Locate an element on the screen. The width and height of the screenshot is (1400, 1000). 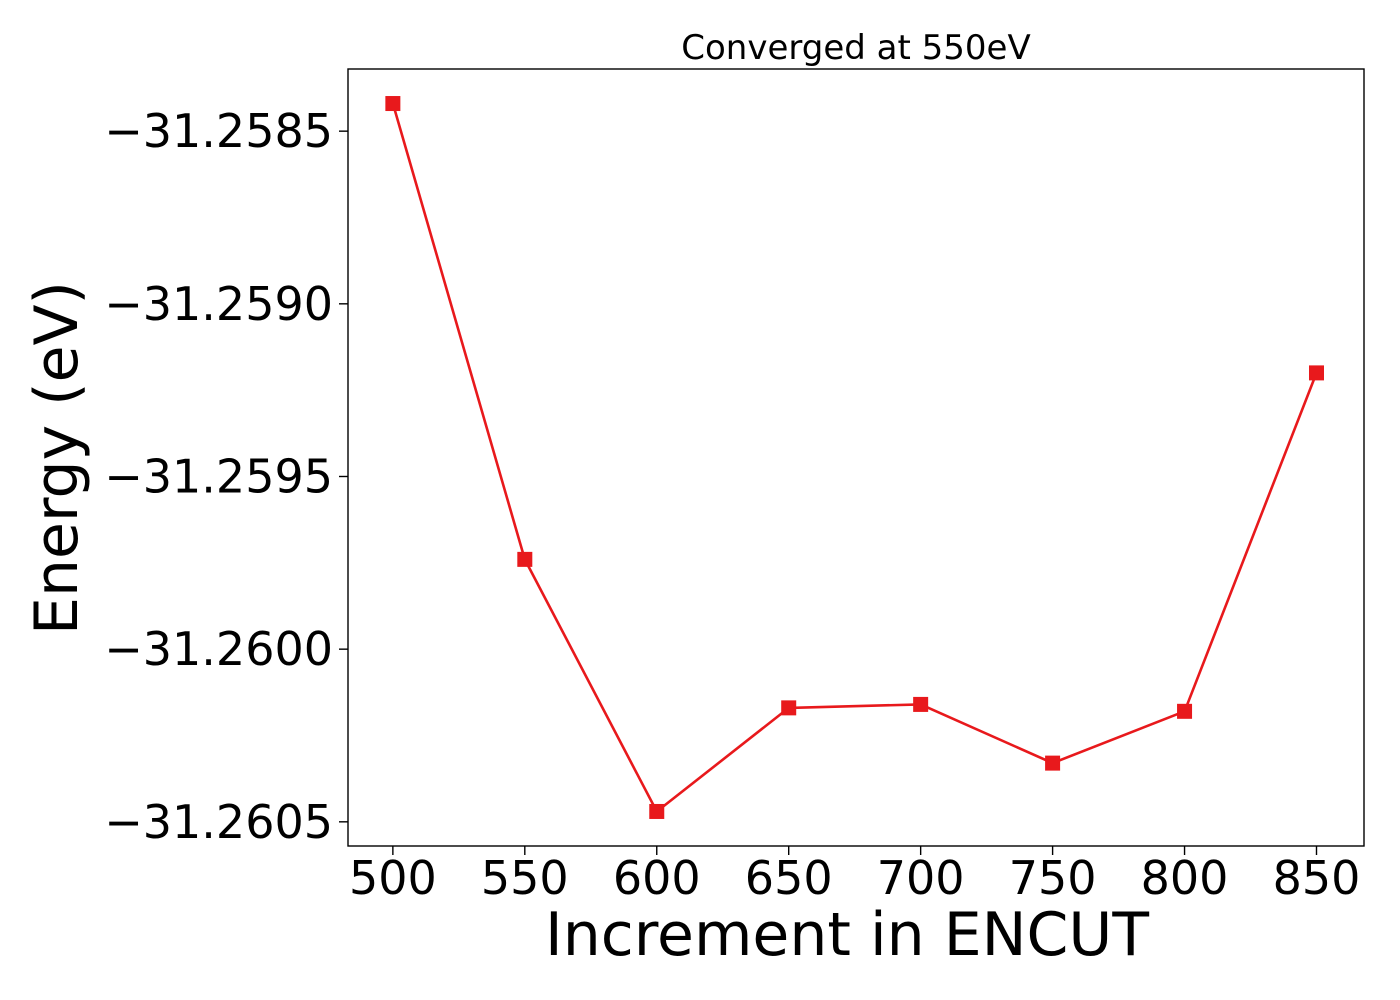
x-tick-label: 650 is located at coordinates (789, 878).